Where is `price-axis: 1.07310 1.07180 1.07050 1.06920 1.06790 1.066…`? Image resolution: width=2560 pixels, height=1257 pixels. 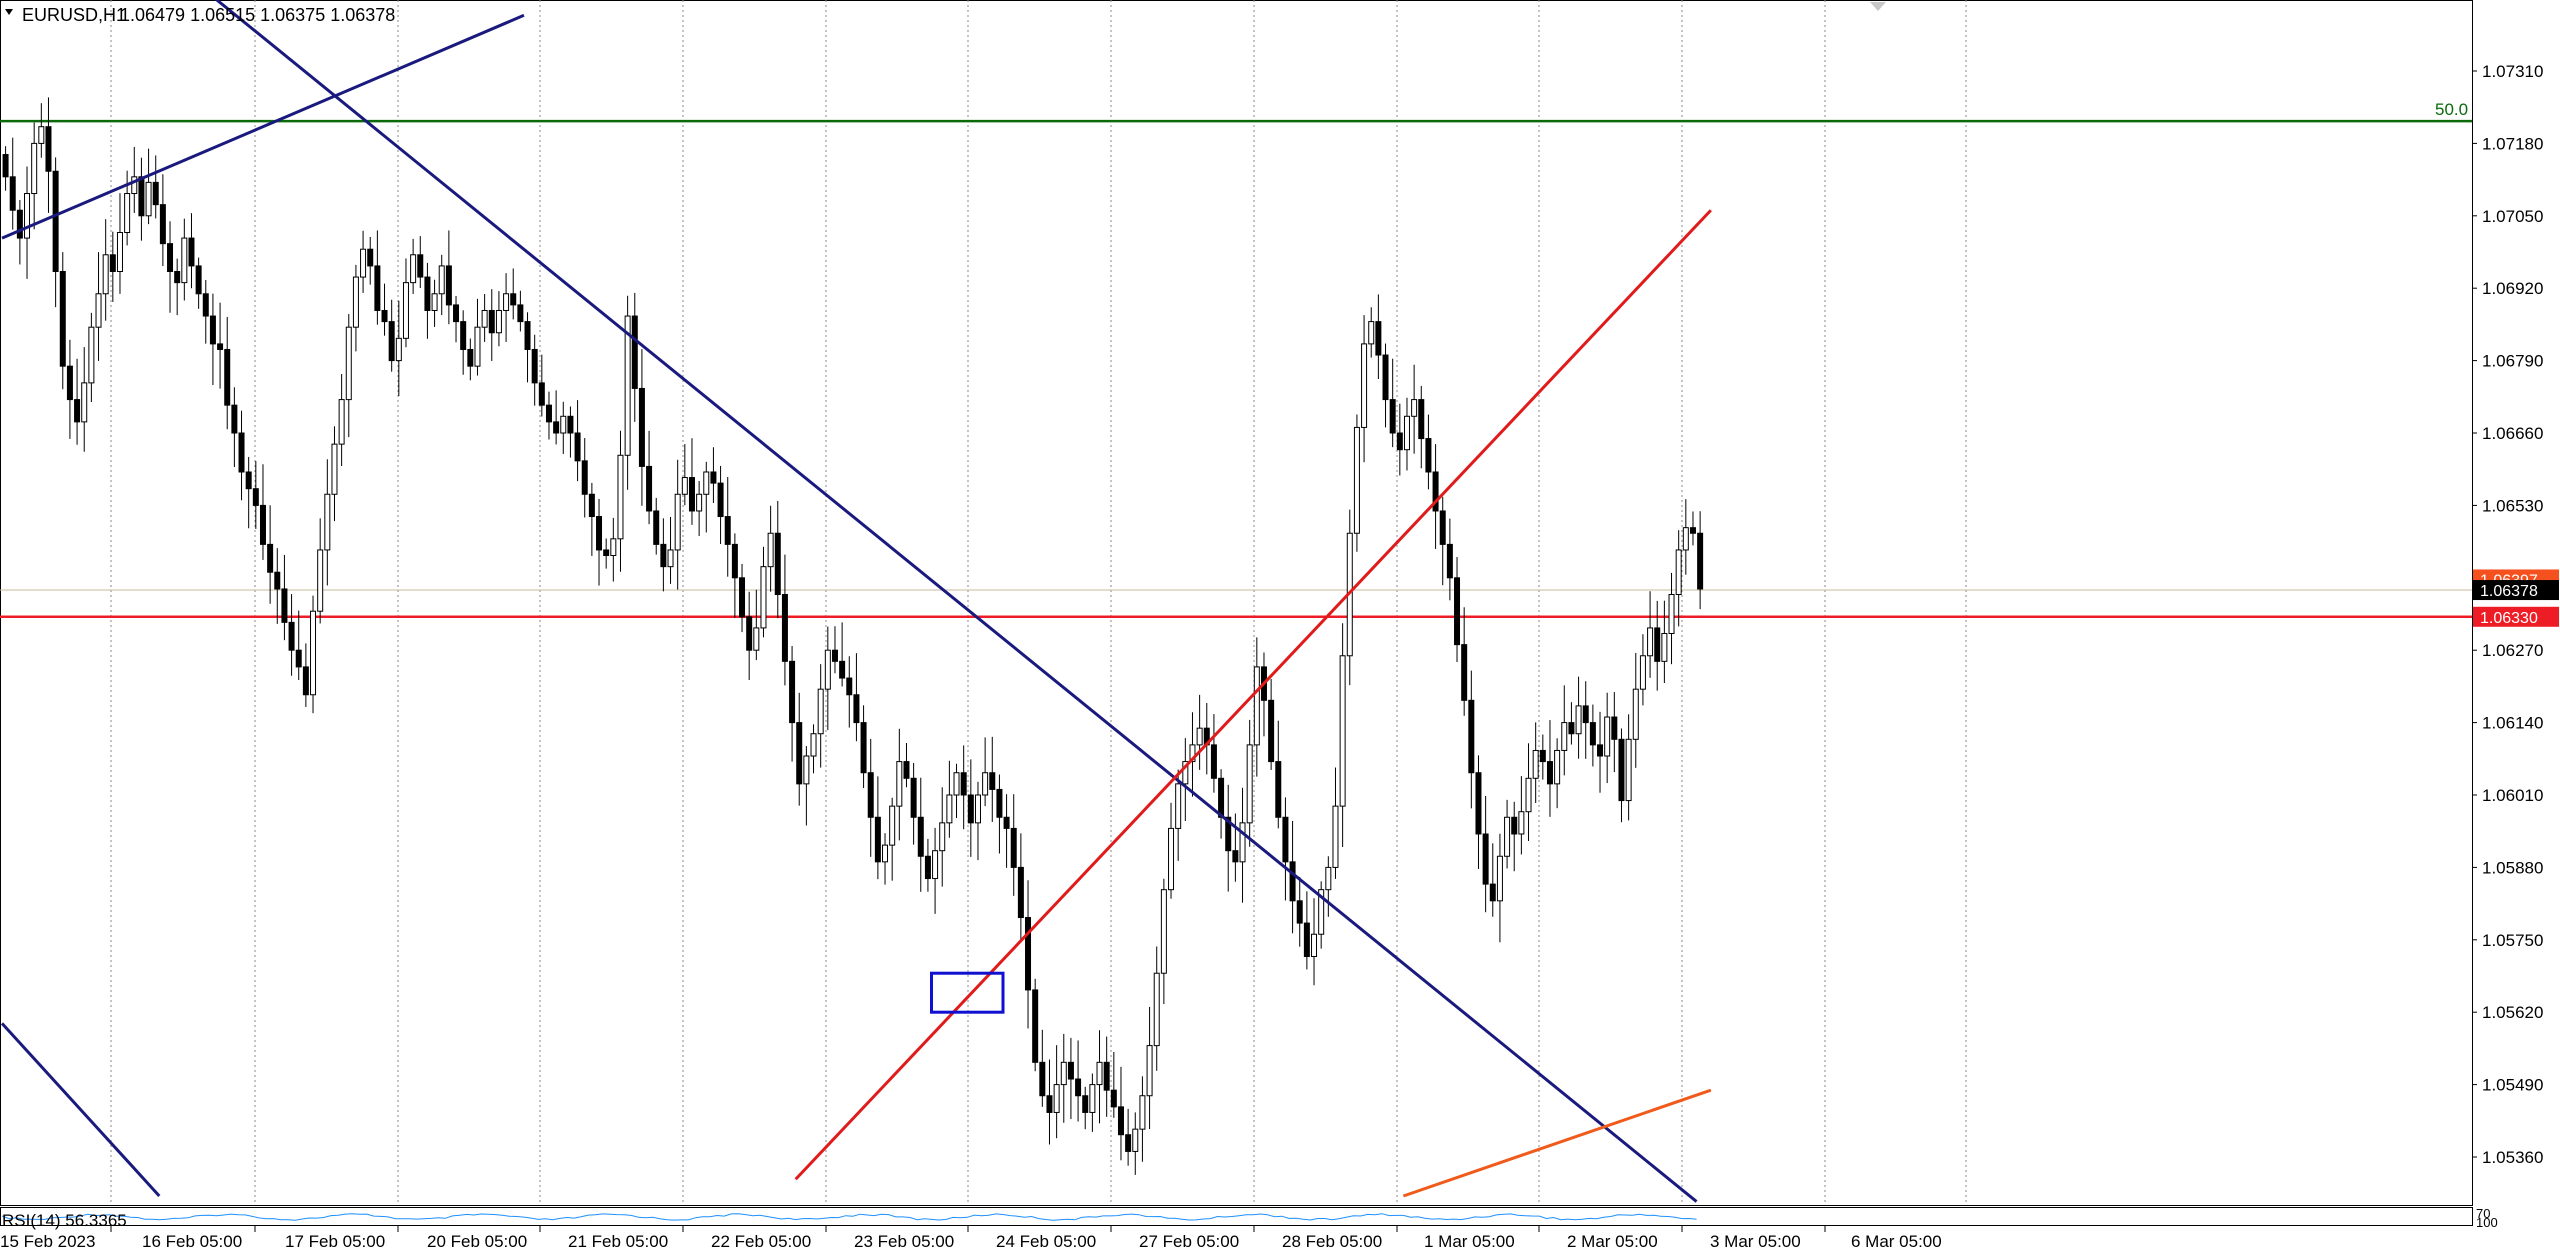 price-axis: 1.07310 1.07180 1.07050 1.06920 1.06790 1.066… is located at coordinates (2507, 614).